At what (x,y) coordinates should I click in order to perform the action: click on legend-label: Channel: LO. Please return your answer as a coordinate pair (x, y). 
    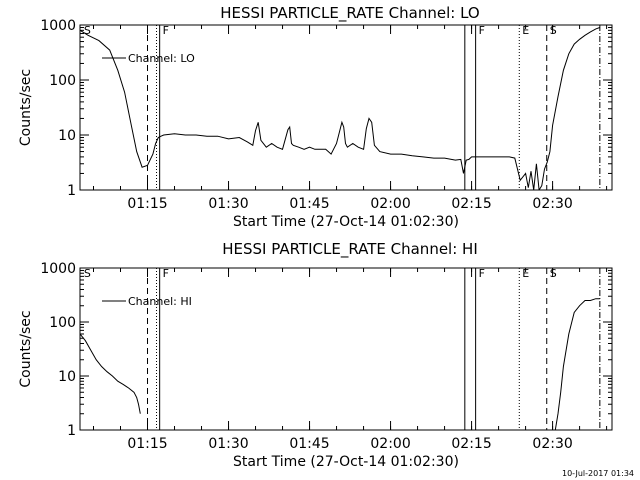
    Looking at the image, I should click on (161, 58).